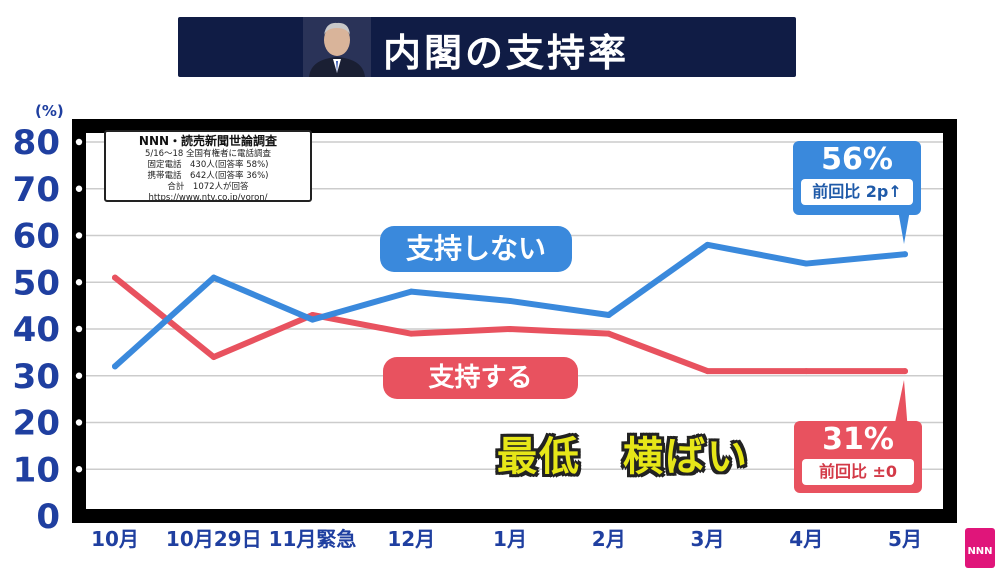  I want to click on callout-support-value: 31%, so click(858, 439).